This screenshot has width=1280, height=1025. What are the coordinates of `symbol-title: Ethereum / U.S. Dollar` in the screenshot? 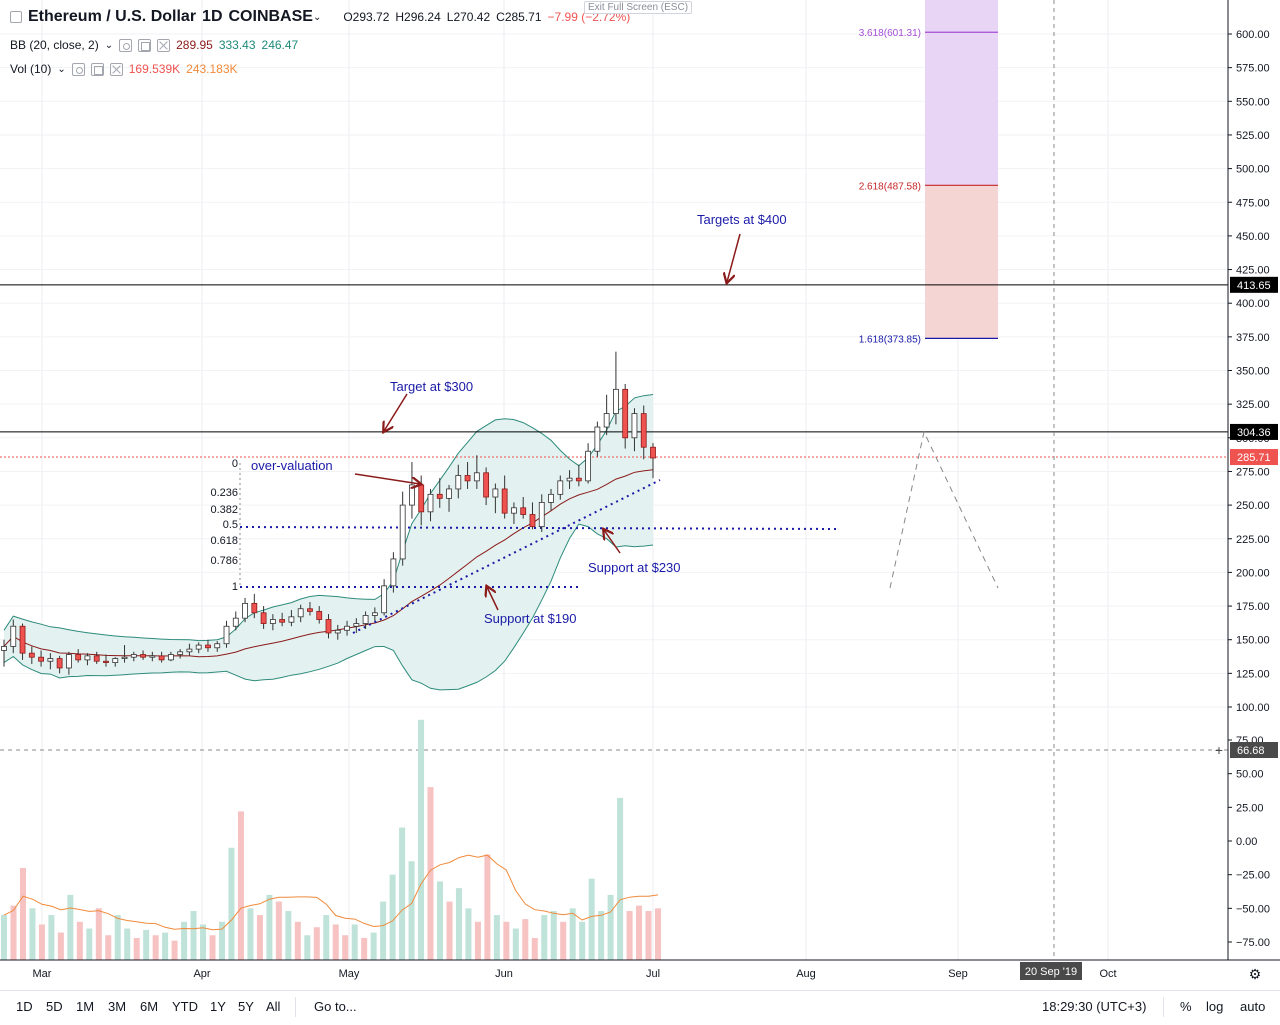 It's located at (112, 16).